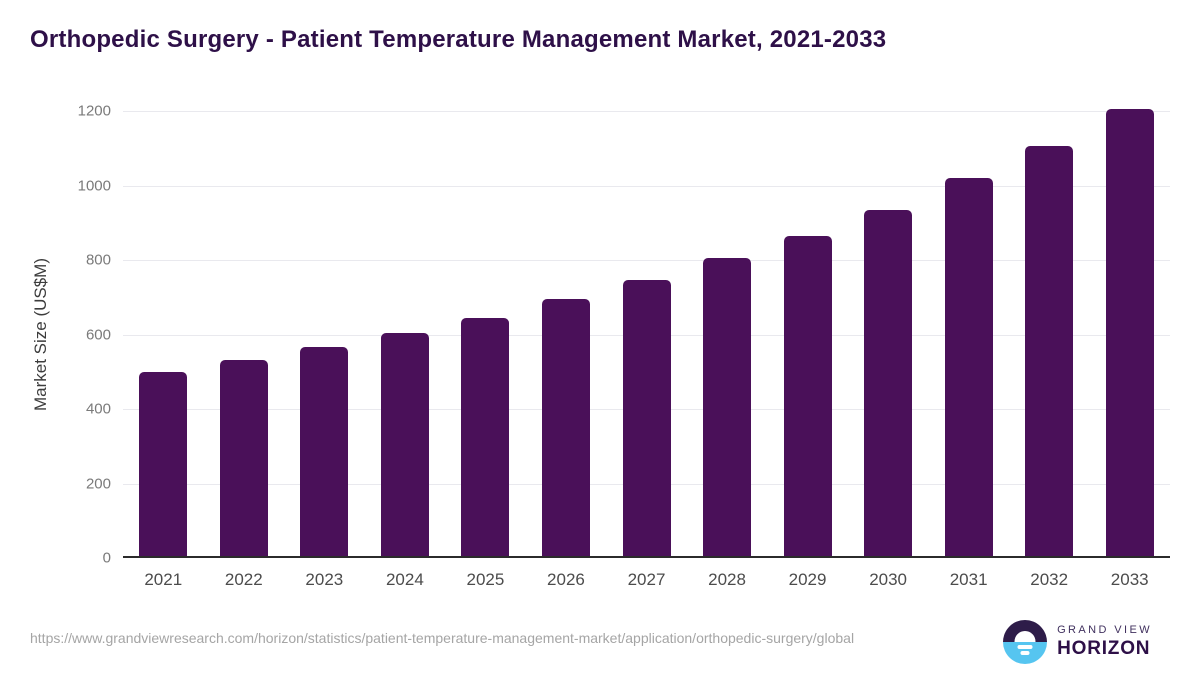 This screenshot has width=1200, height=675. I want to click on x-tick-label-2025: 2025, so click(485, 579).